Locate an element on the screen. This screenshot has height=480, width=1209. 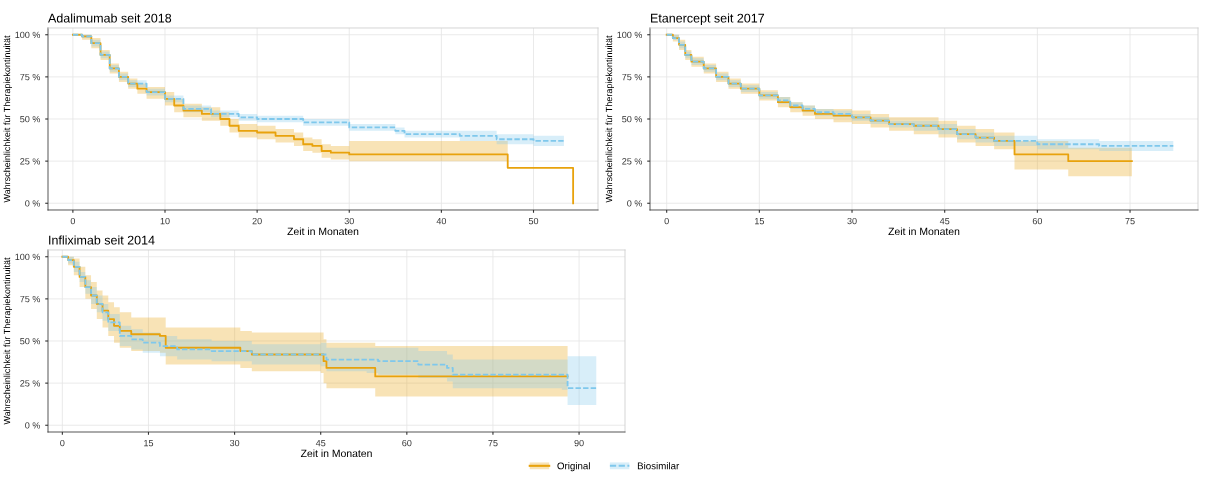
chart-title: Adalimumab seit 2018 is located at coordinates (110, 18).